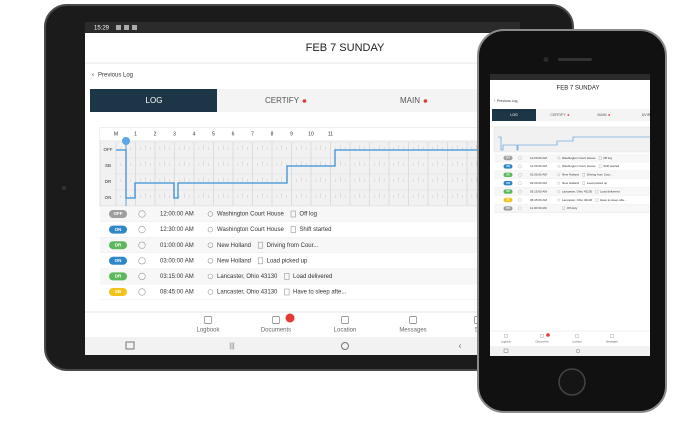 The image size is (680, 425). What do you see at coordinates (579, 158) in the screenshot?
I see `log-location: Washington Court House` at bounding box center [579, 158].